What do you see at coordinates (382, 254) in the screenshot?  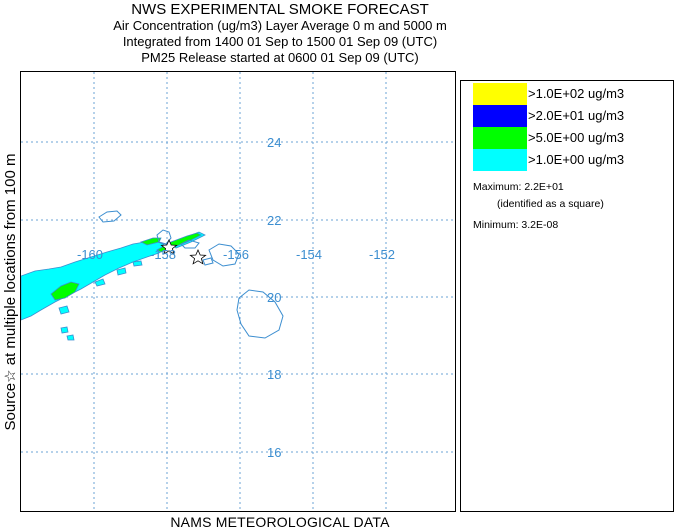 I see `lon-label: -152` at bounding box center [382, 254].